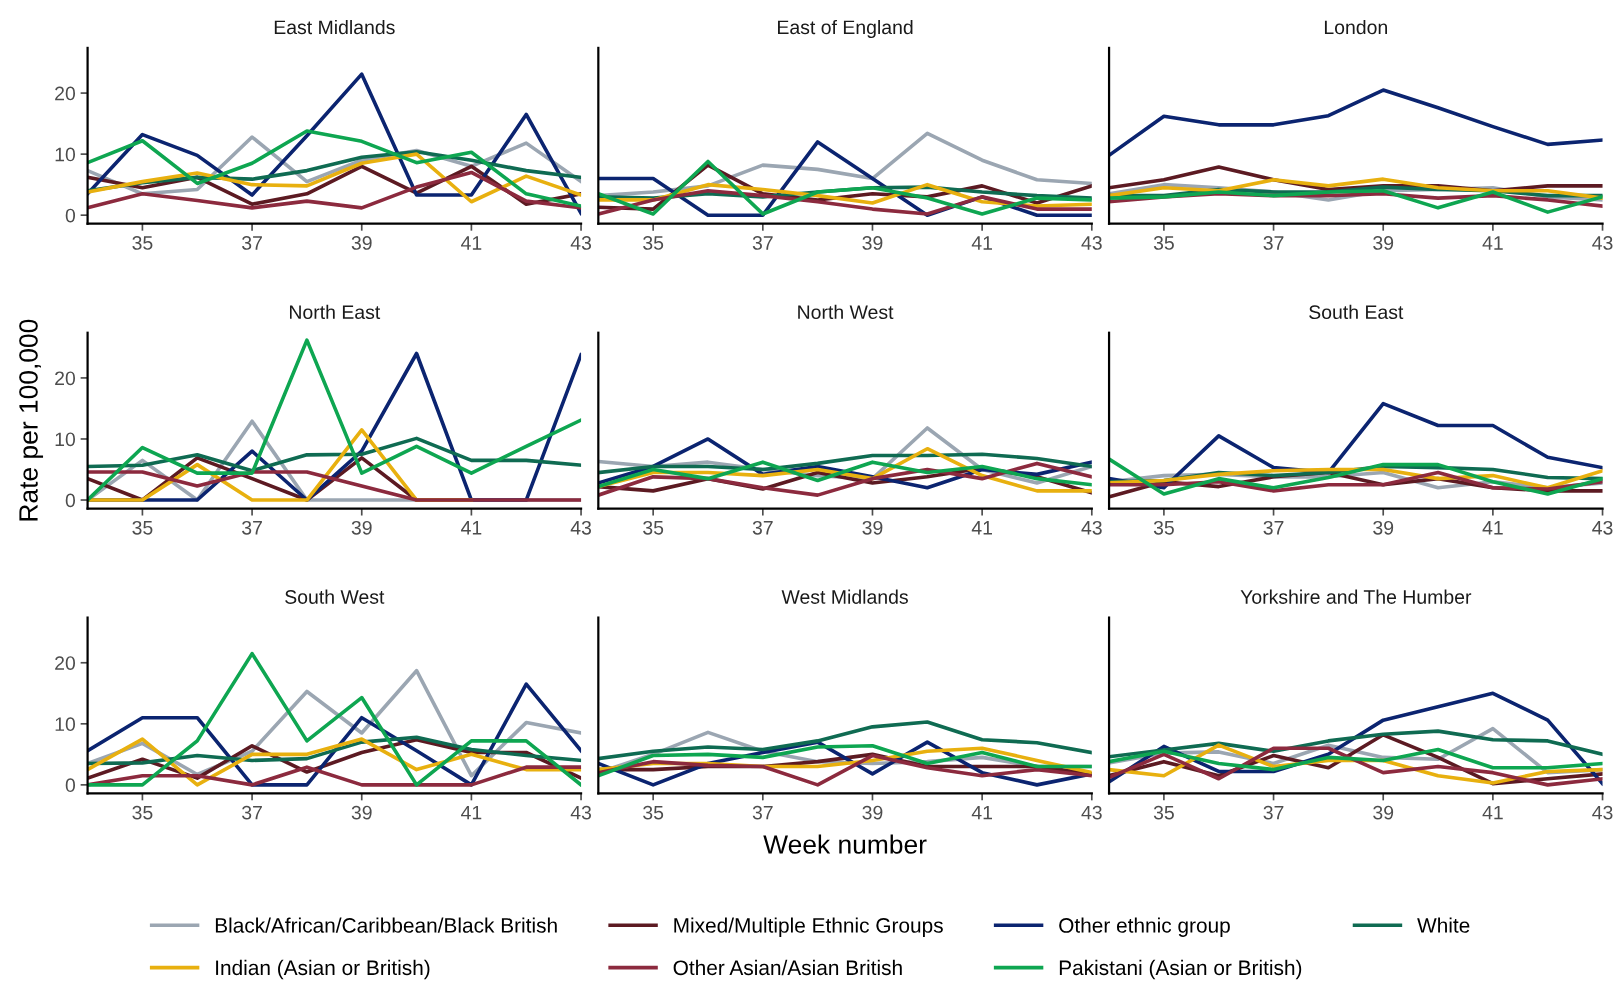 This screenshot has height=998, width=1622. What do you see at coordinates (334, 27) in the screenshot?
I see `chart-title: East Midlands` at bounding box center [334, 27].